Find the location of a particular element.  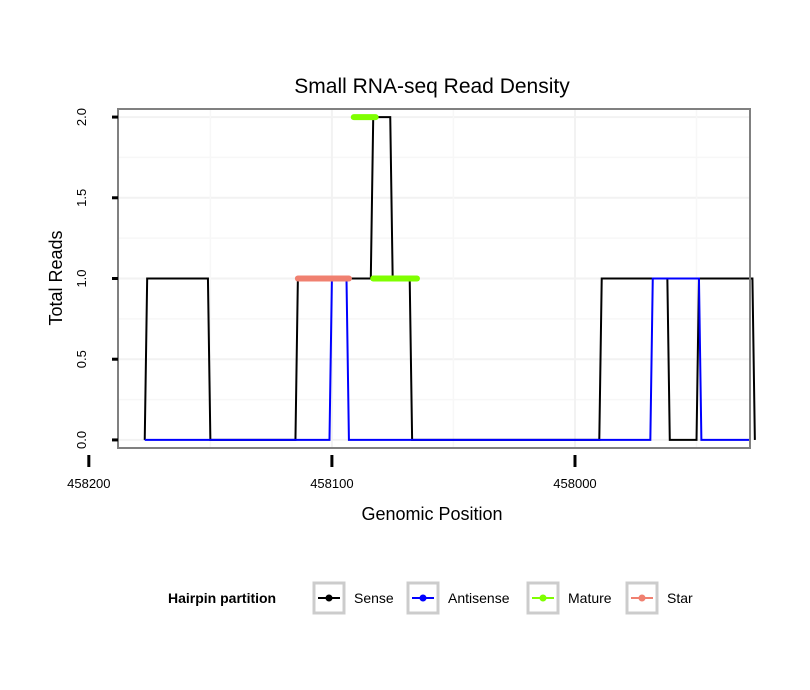

legend-label-star: Star is located at coordinates (680, 598).